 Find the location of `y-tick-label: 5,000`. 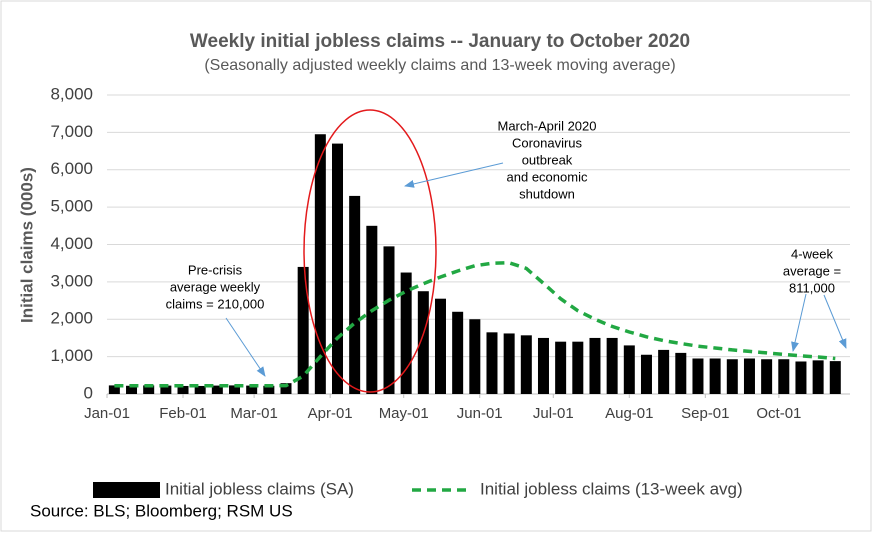

y-tick-label: 5,000 is located at coordinates (71, 206).